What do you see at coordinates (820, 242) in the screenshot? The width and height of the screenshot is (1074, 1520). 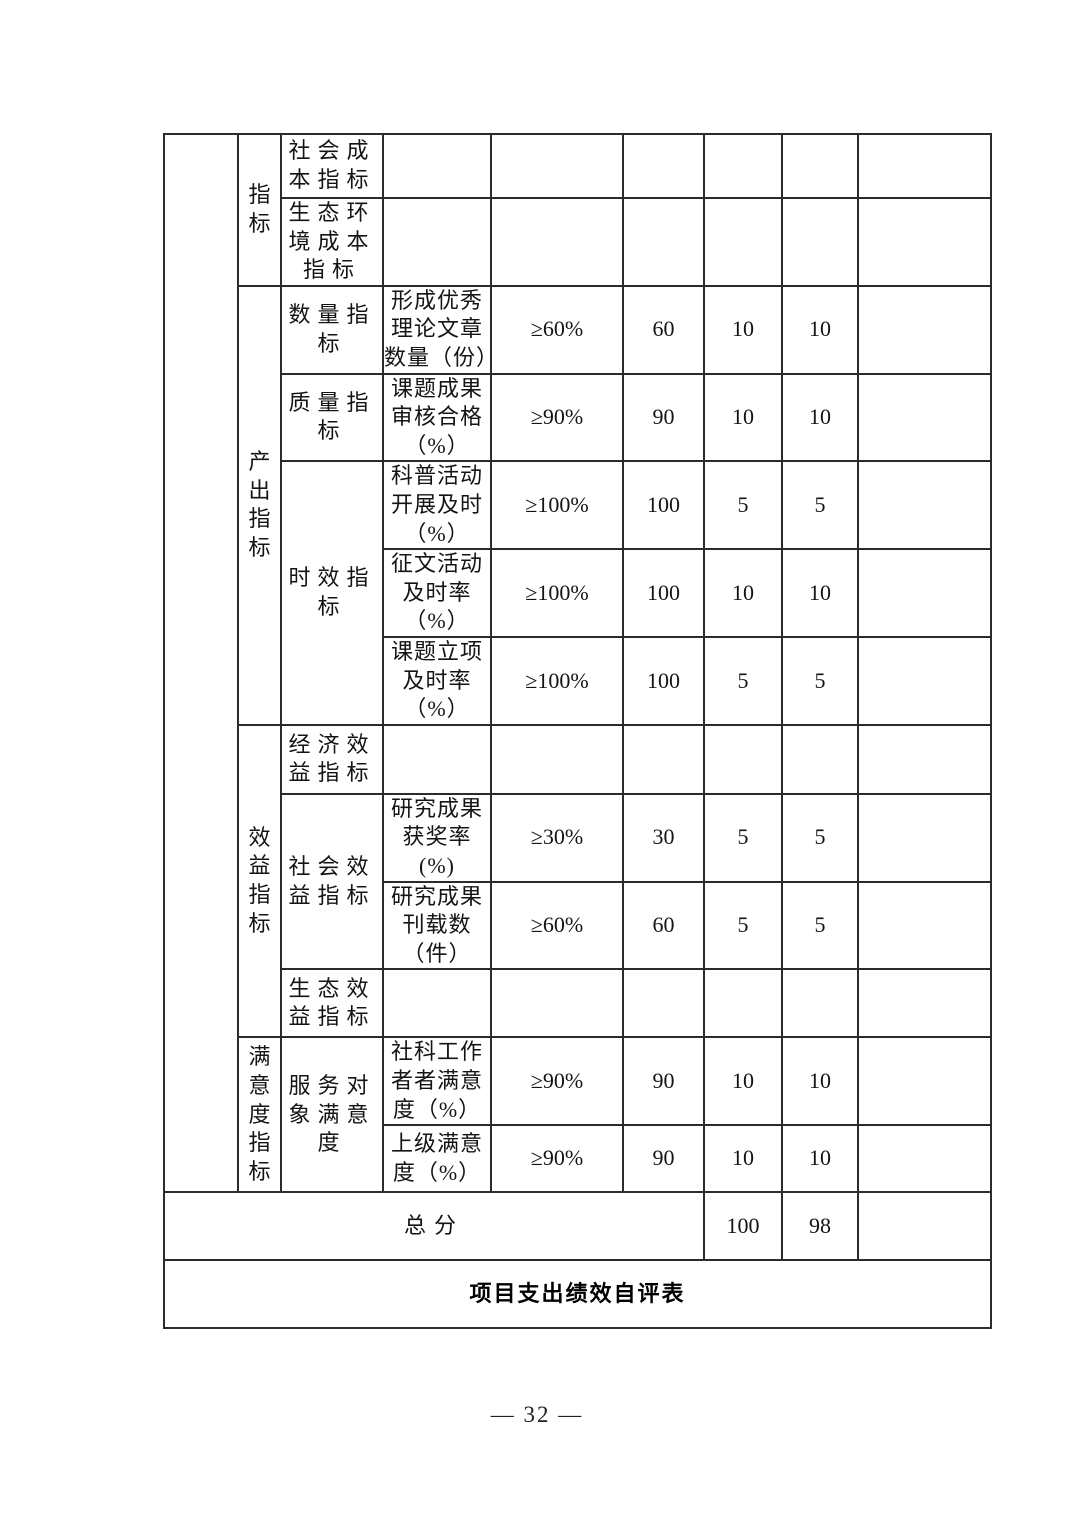 I see `cell-selfscore-eco-cost-empty` at bounding box center [820, 242].